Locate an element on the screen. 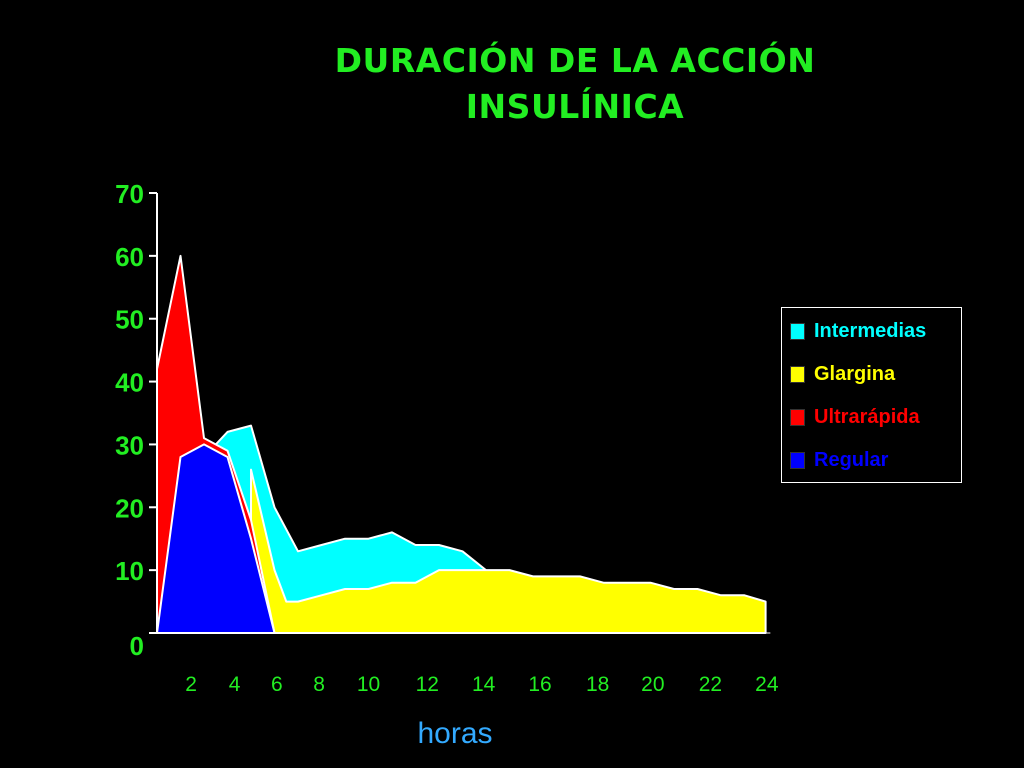 Image resolution: width=1024 pixels, height=768 pixels. legend-label-ultrarapida: Ultrarápida is located at coordinates (867, 416).